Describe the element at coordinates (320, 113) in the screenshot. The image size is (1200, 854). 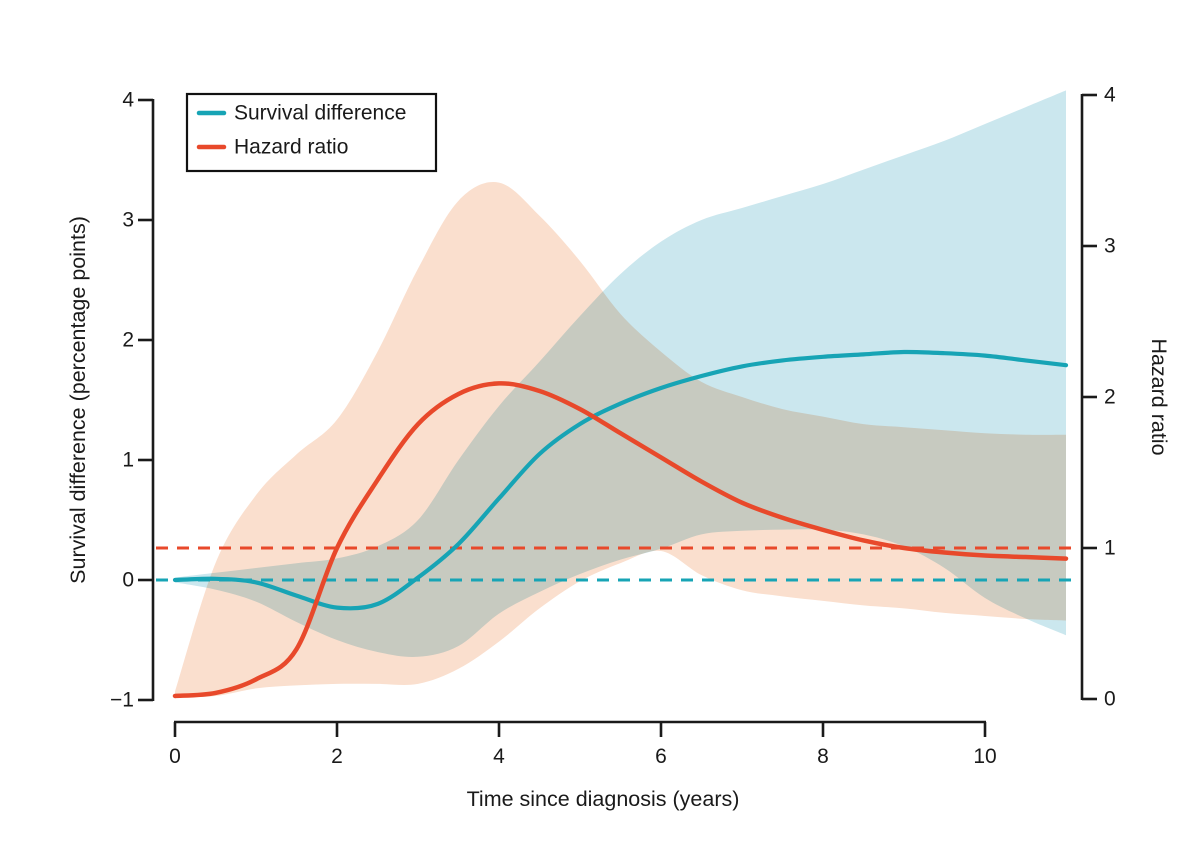
I see `legend-label-survival: Survival difference` at that location.